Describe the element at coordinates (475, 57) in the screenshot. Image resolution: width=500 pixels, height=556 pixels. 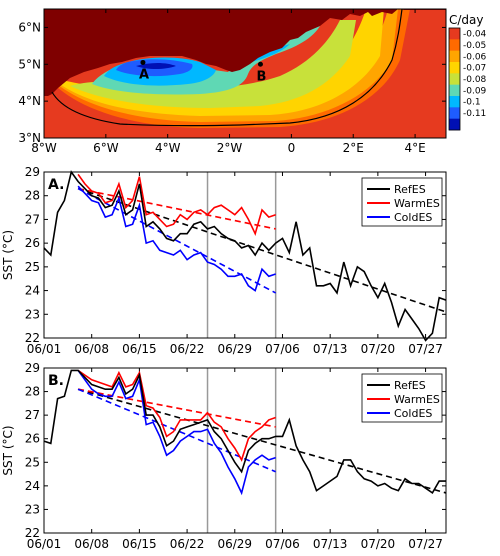
I see `colorbar-tick-label: -0.06` at that location.